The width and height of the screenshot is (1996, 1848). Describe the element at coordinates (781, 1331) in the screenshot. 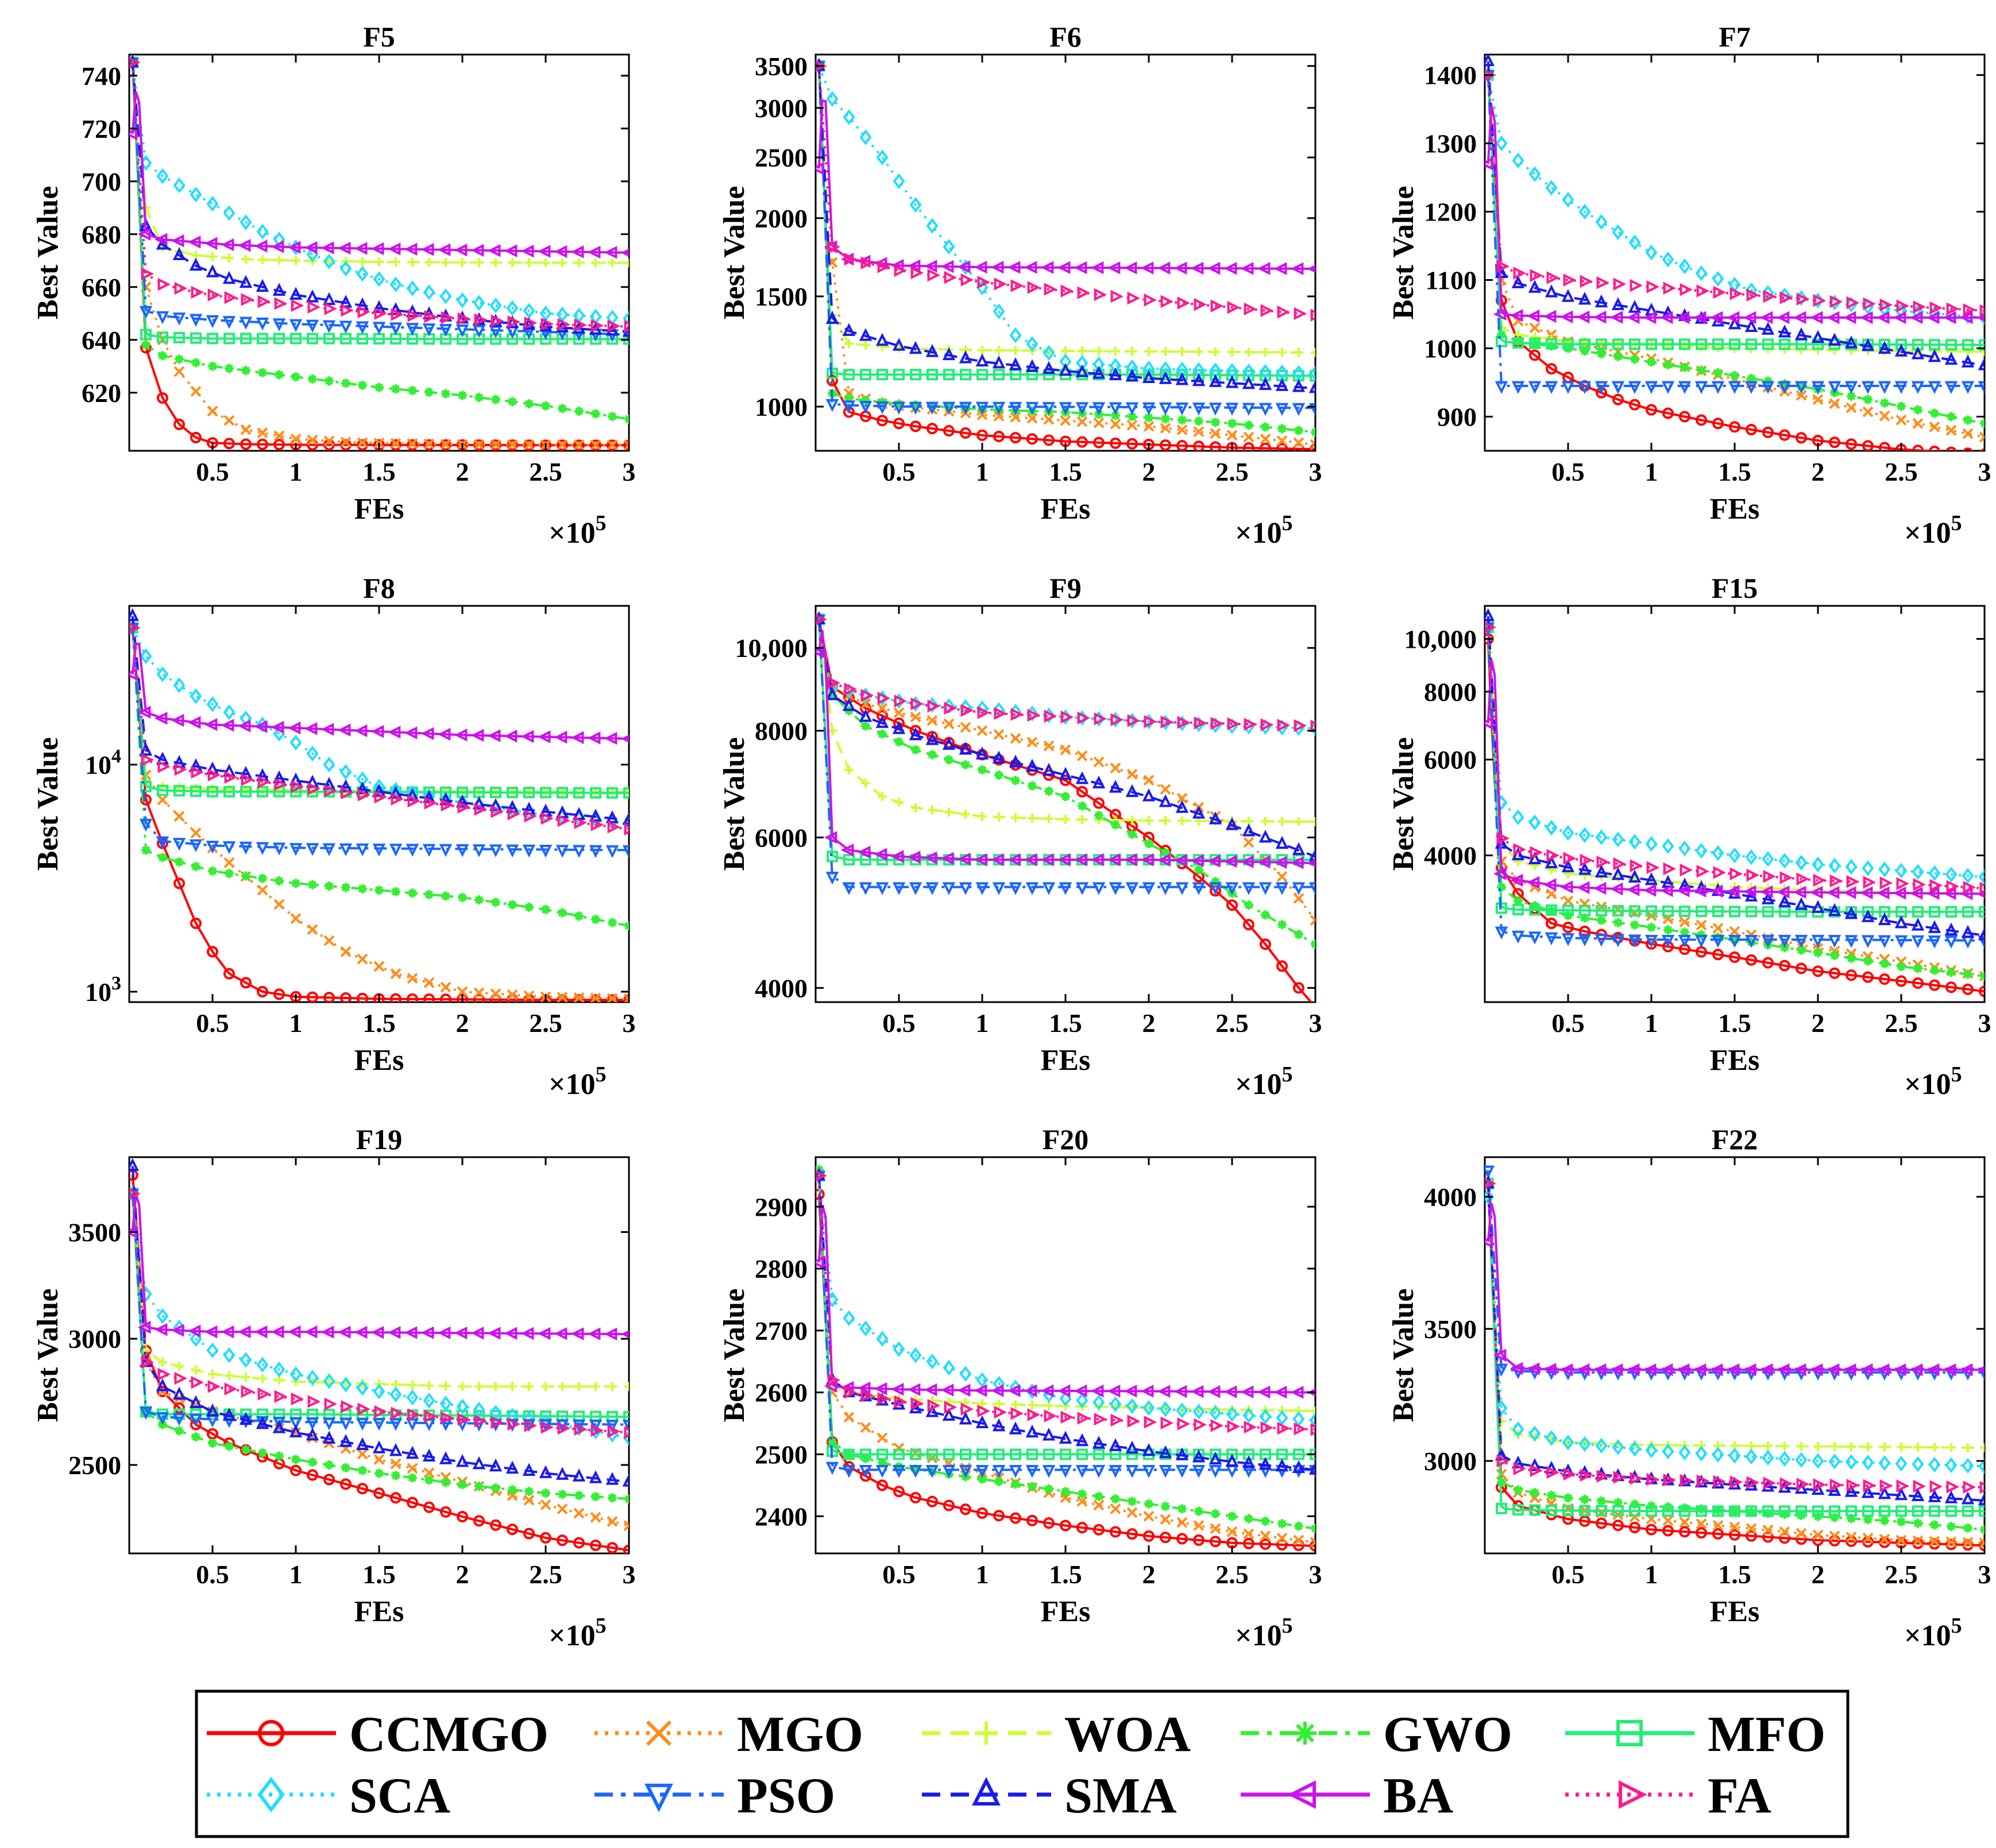

I see `y-tick-label: 2700` at that location.